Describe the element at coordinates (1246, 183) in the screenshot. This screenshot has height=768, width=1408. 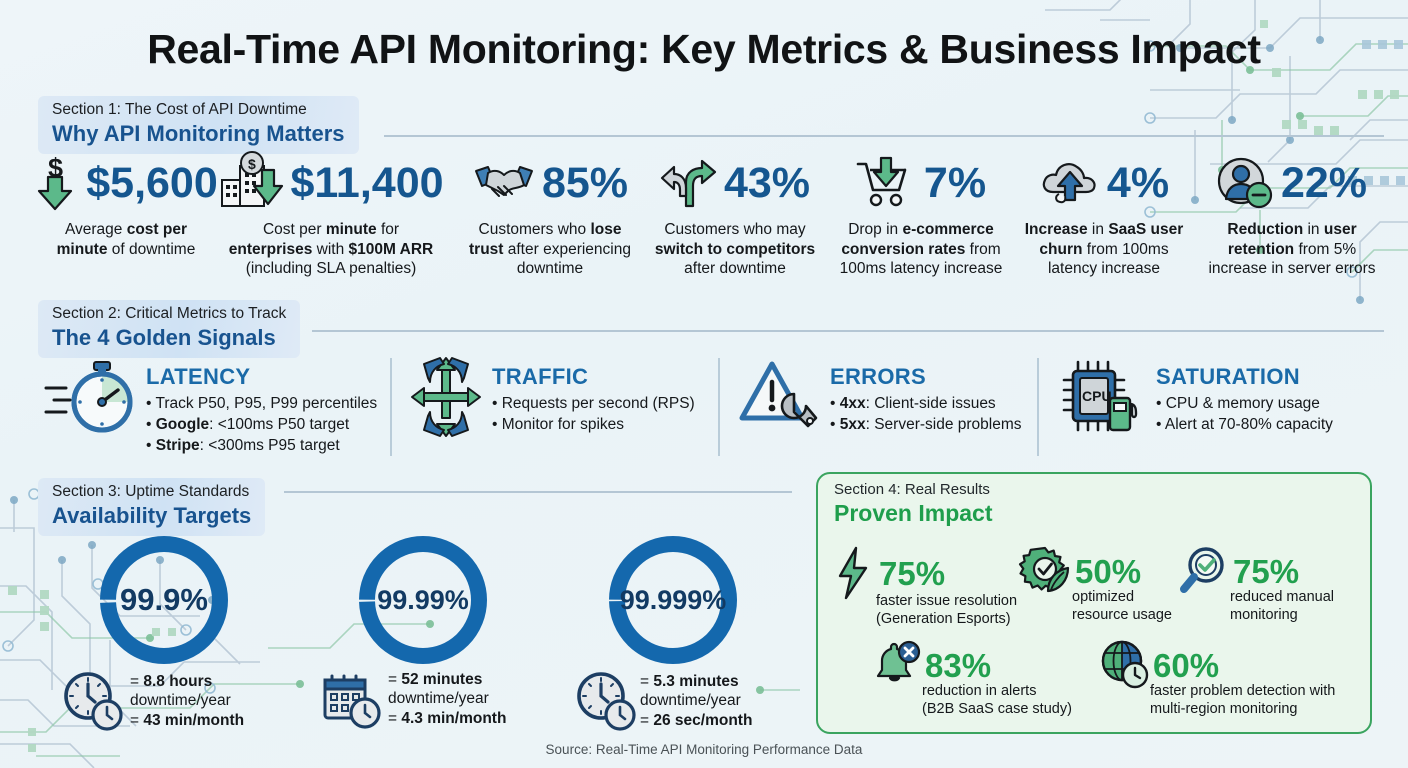
I see `user-minus-icon` at that location.